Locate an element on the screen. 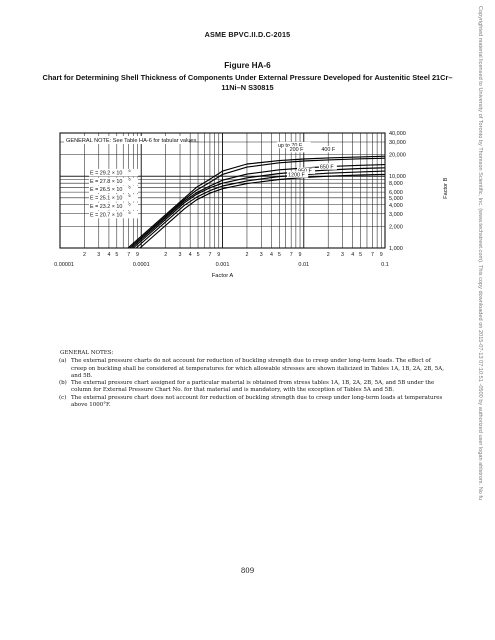 This screenshot has height=640, width=495. series-label: 200 F is located at coordinates (297, 150).